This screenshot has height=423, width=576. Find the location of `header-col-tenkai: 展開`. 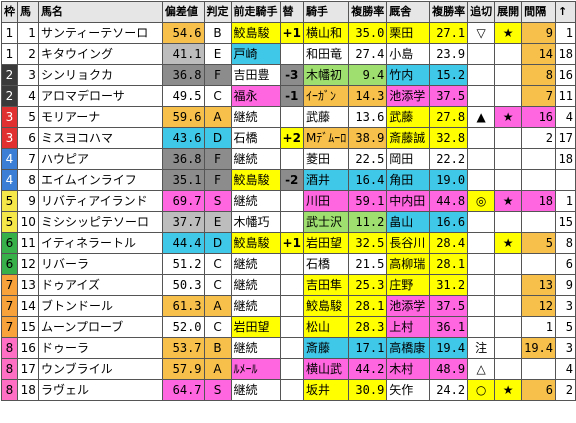

header-col-tenkai: 展開 is located at coordinates (508, 12).